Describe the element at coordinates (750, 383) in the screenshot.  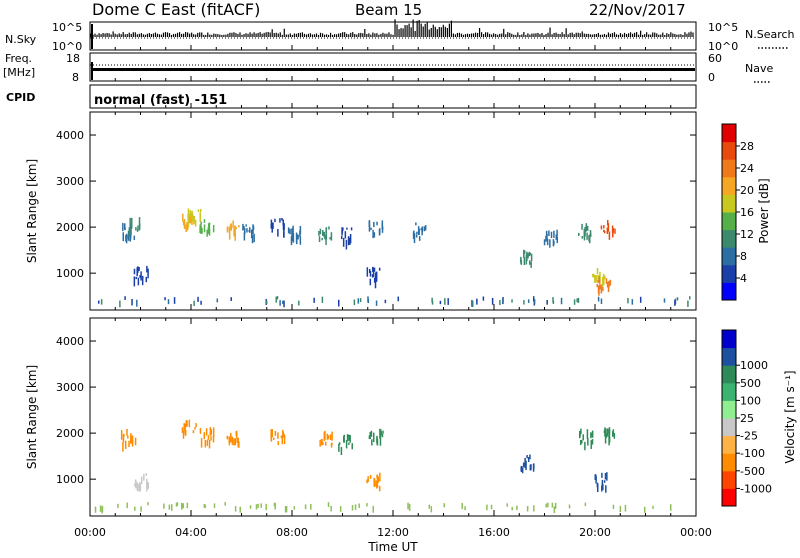
I see `colorbar-tick-label: 500` at that location.